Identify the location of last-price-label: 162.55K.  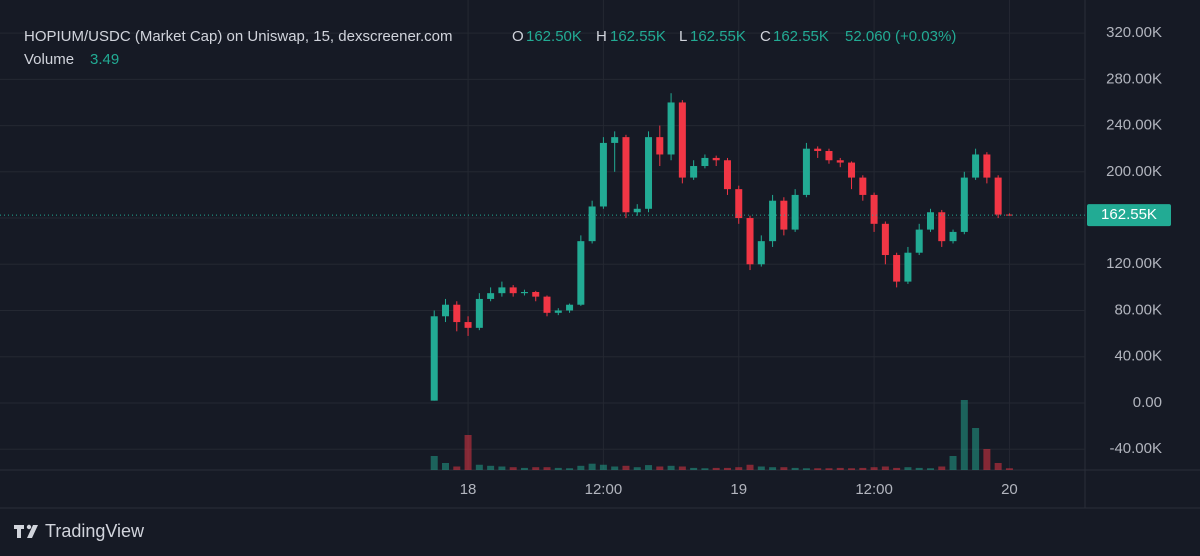
(1129, 214).